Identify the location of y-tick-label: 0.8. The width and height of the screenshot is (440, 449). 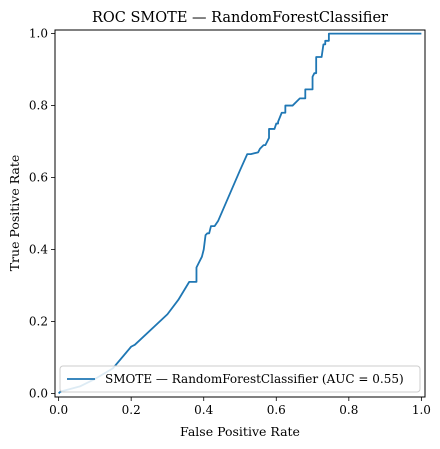
(38, 106).